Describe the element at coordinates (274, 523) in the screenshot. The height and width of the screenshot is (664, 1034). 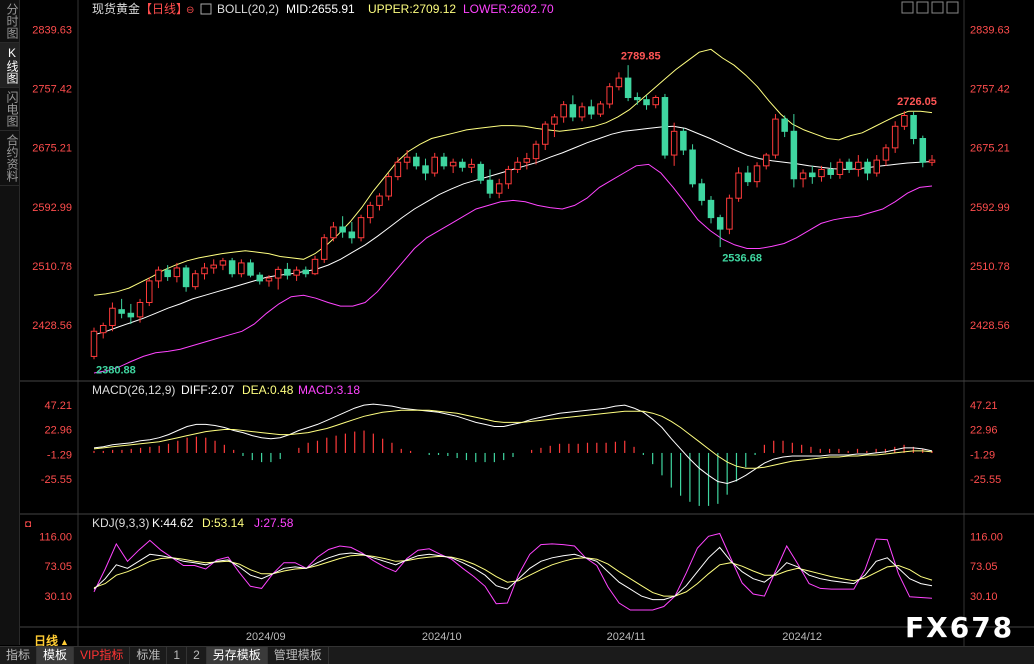
I see `kdj-j: J:27.58` at that location.